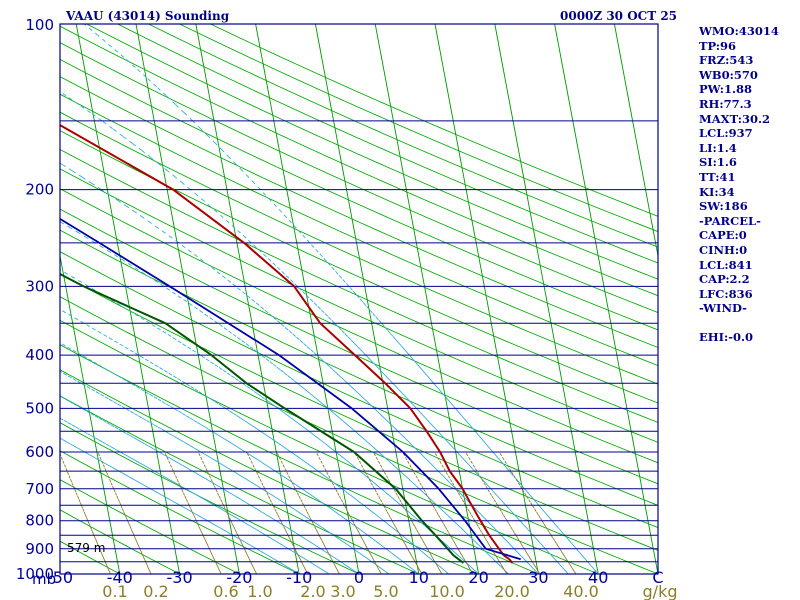 The width and height of the screenshot is (800, 600). Describe the element at coordinates (723, 235) in the screenshot. I see `index-value: CAPE:0` at that location.